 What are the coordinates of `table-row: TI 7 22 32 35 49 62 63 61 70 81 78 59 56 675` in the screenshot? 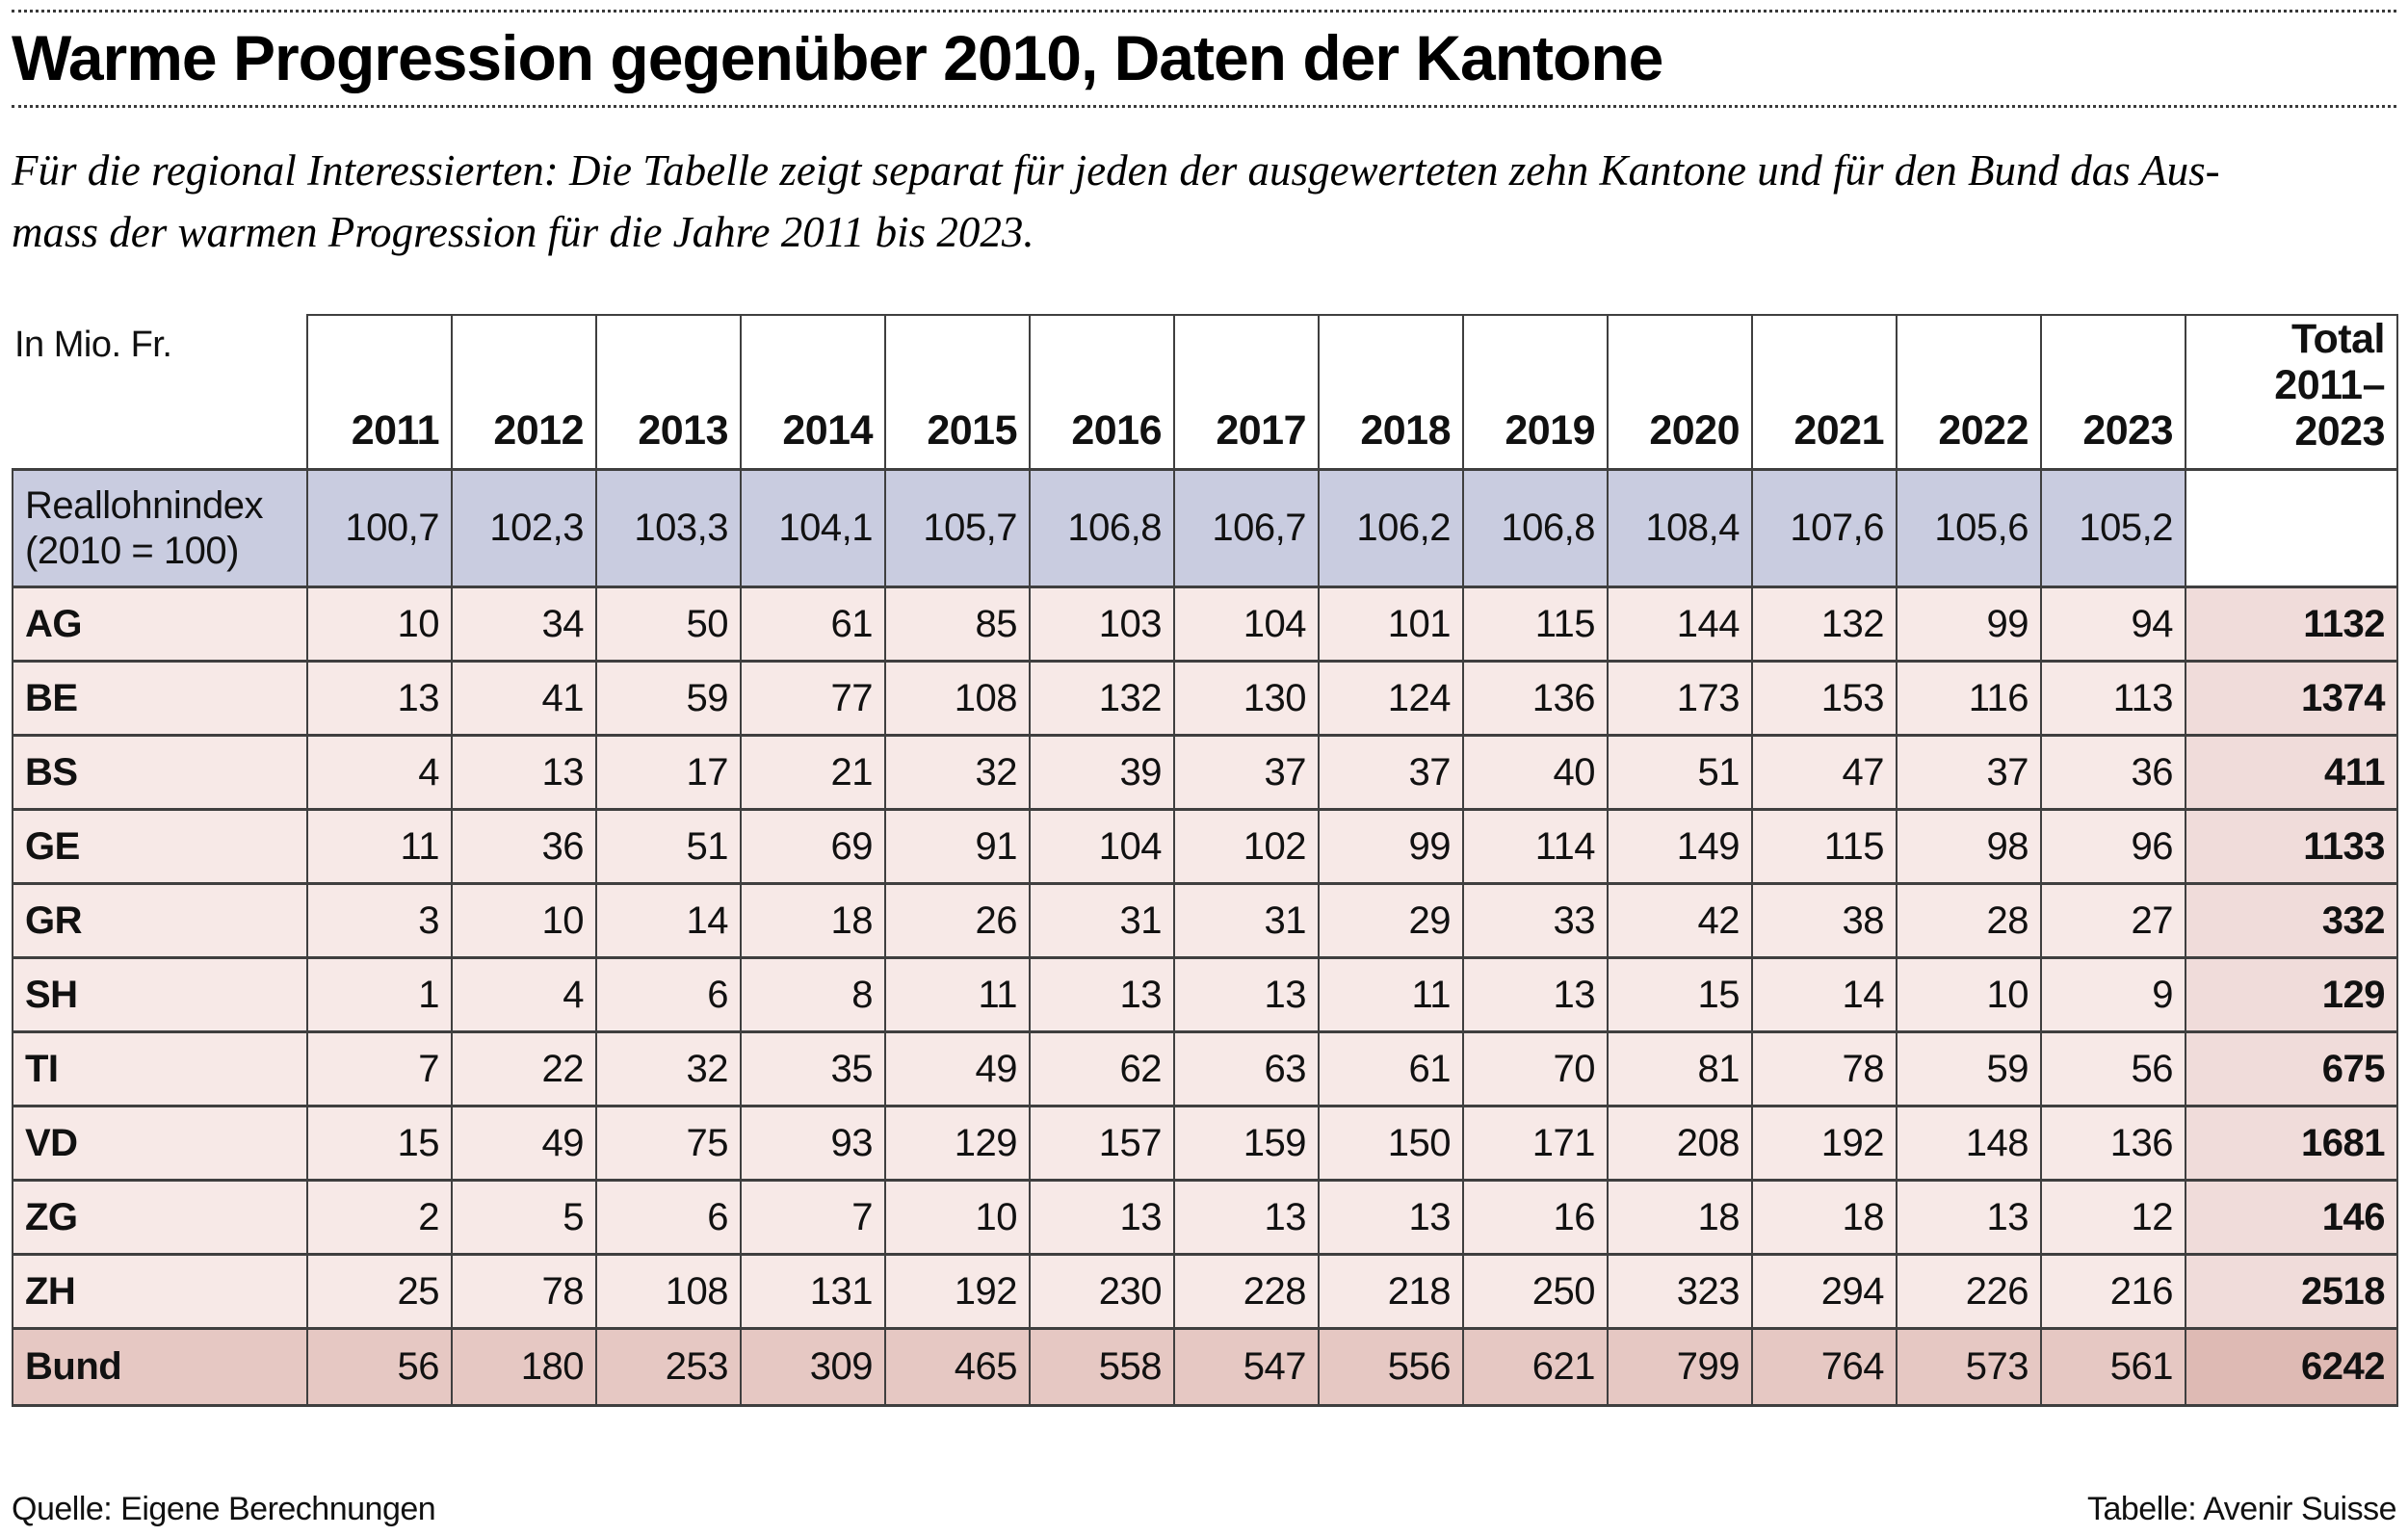 It's located at (1205, 1068).